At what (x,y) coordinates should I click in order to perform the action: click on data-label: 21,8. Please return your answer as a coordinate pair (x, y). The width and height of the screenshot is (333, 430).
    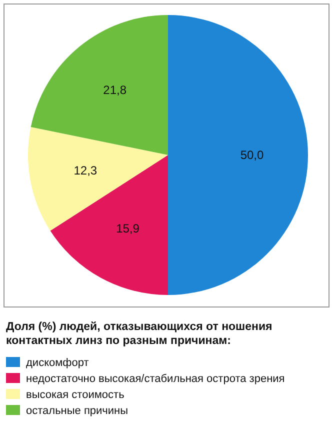
    Looking at the image, I should click on (115, 89).